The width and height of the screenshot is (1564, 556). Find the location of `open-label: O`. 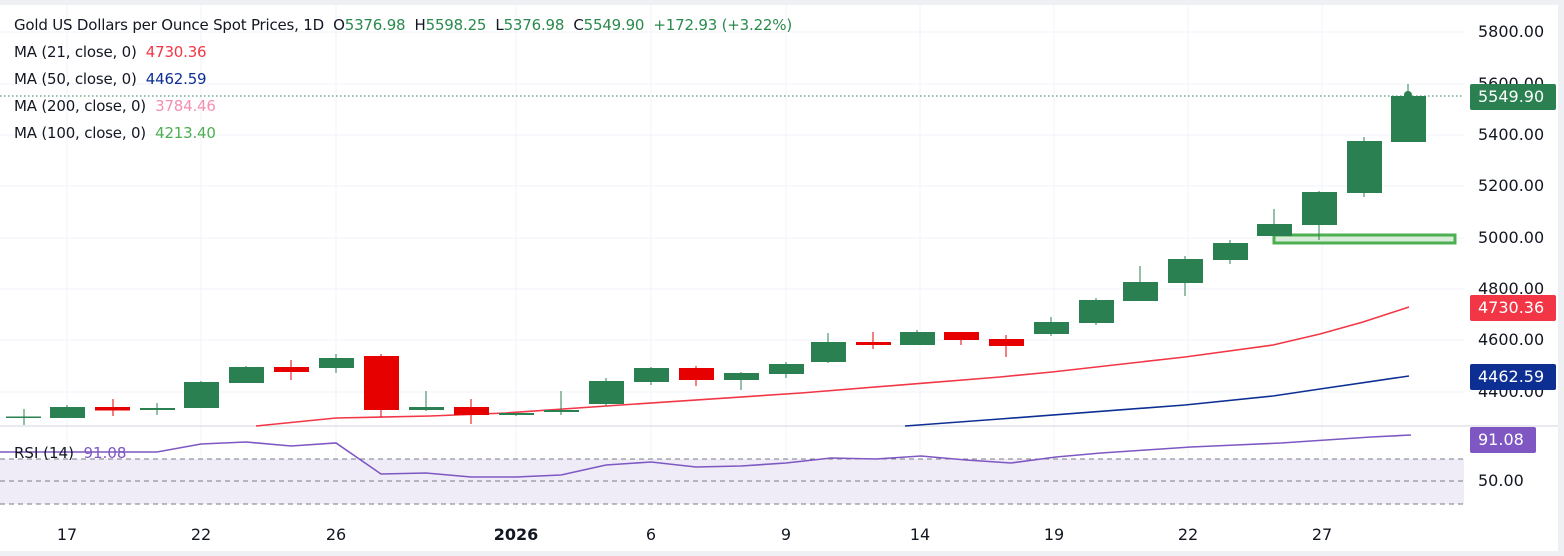

open-label: O is located at coordinates (339, 25).